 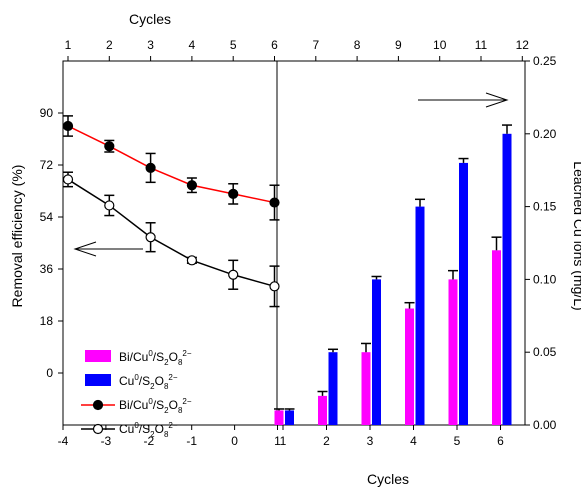 I want to click on right-tick-label: 0.10, so click(x=545, y=279).